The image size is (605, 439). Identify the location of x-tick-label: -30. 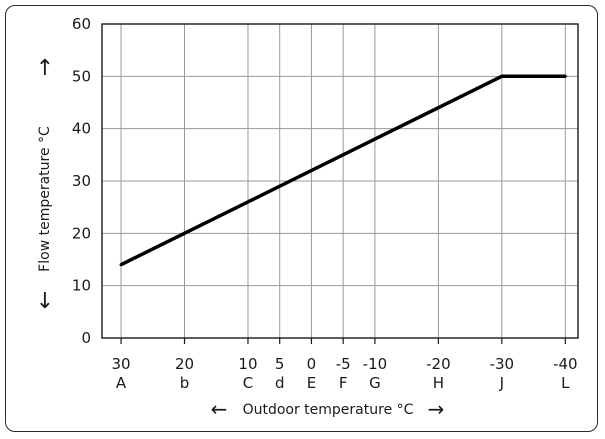
(502, 364).